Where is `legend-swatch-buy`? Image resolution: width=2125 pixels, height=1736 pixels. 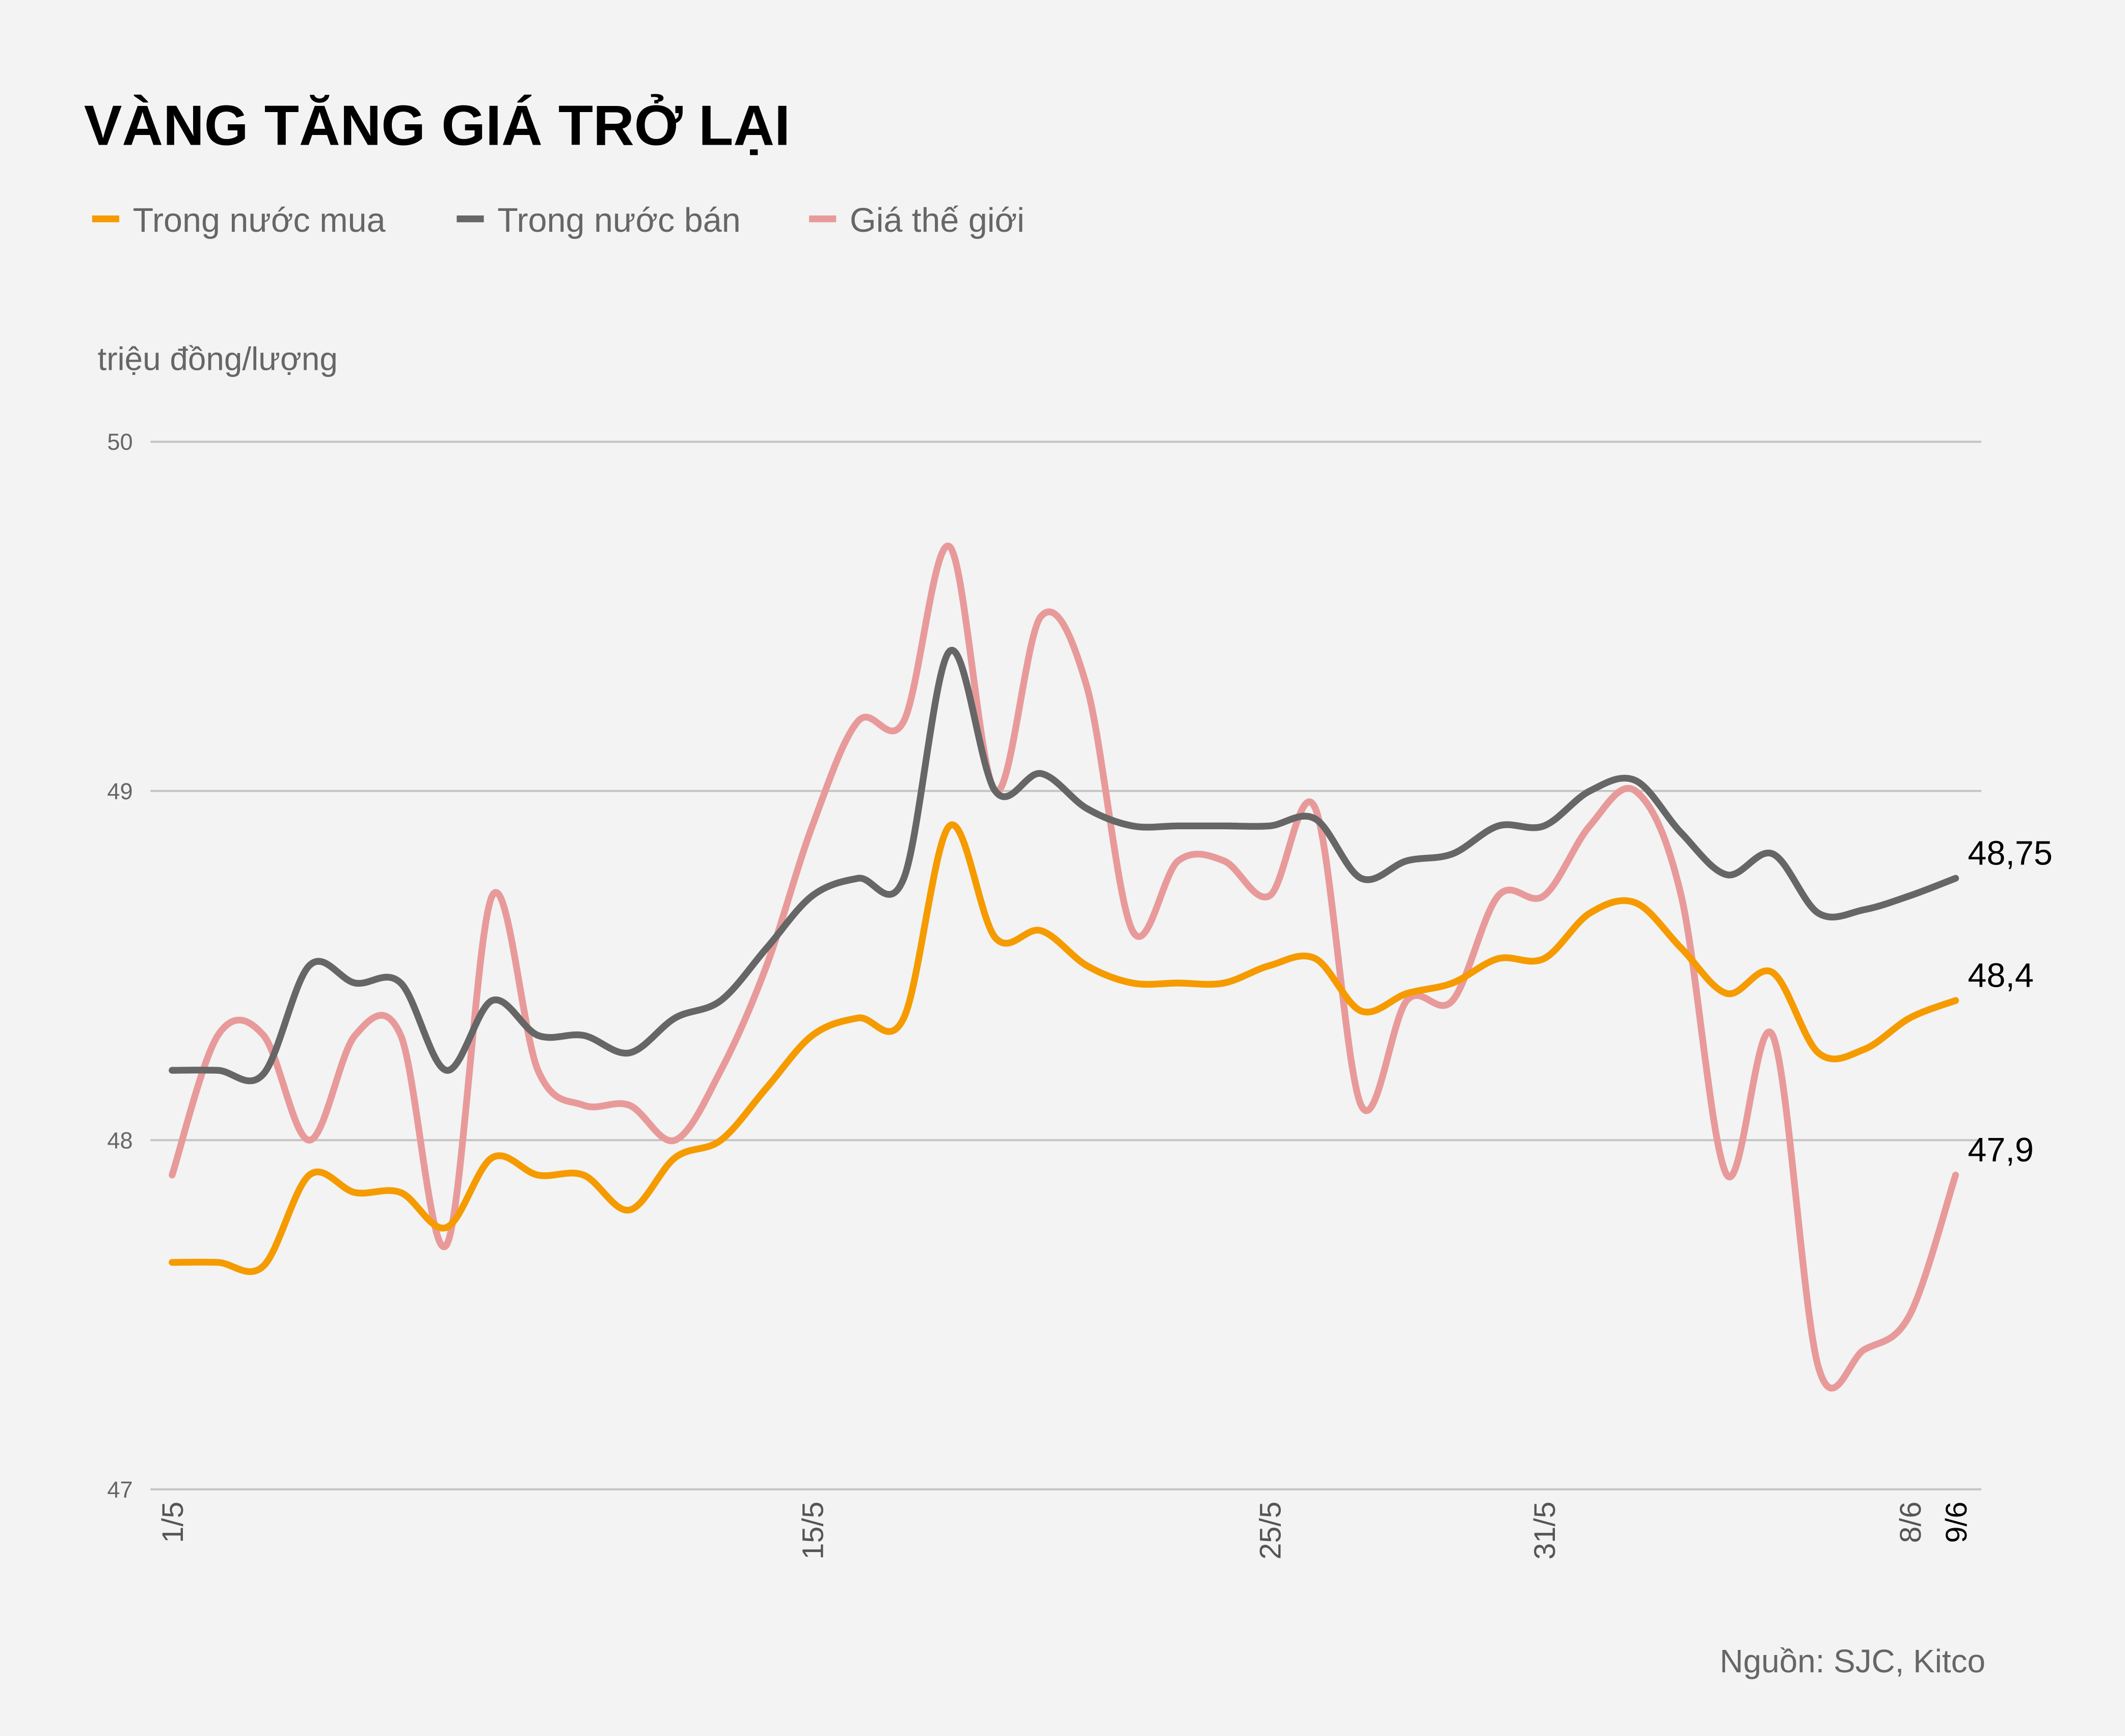
legend-swatch-buy is located at coordinates (106, 219).